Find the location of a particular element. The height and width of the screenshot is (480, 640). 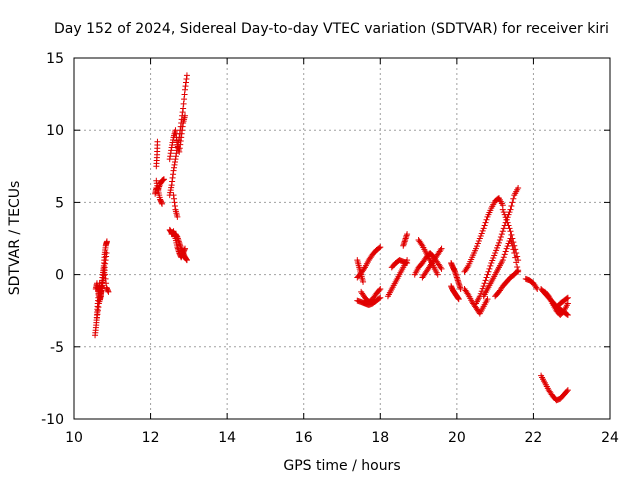

series-pass-g is located at coordinates (178, 135).